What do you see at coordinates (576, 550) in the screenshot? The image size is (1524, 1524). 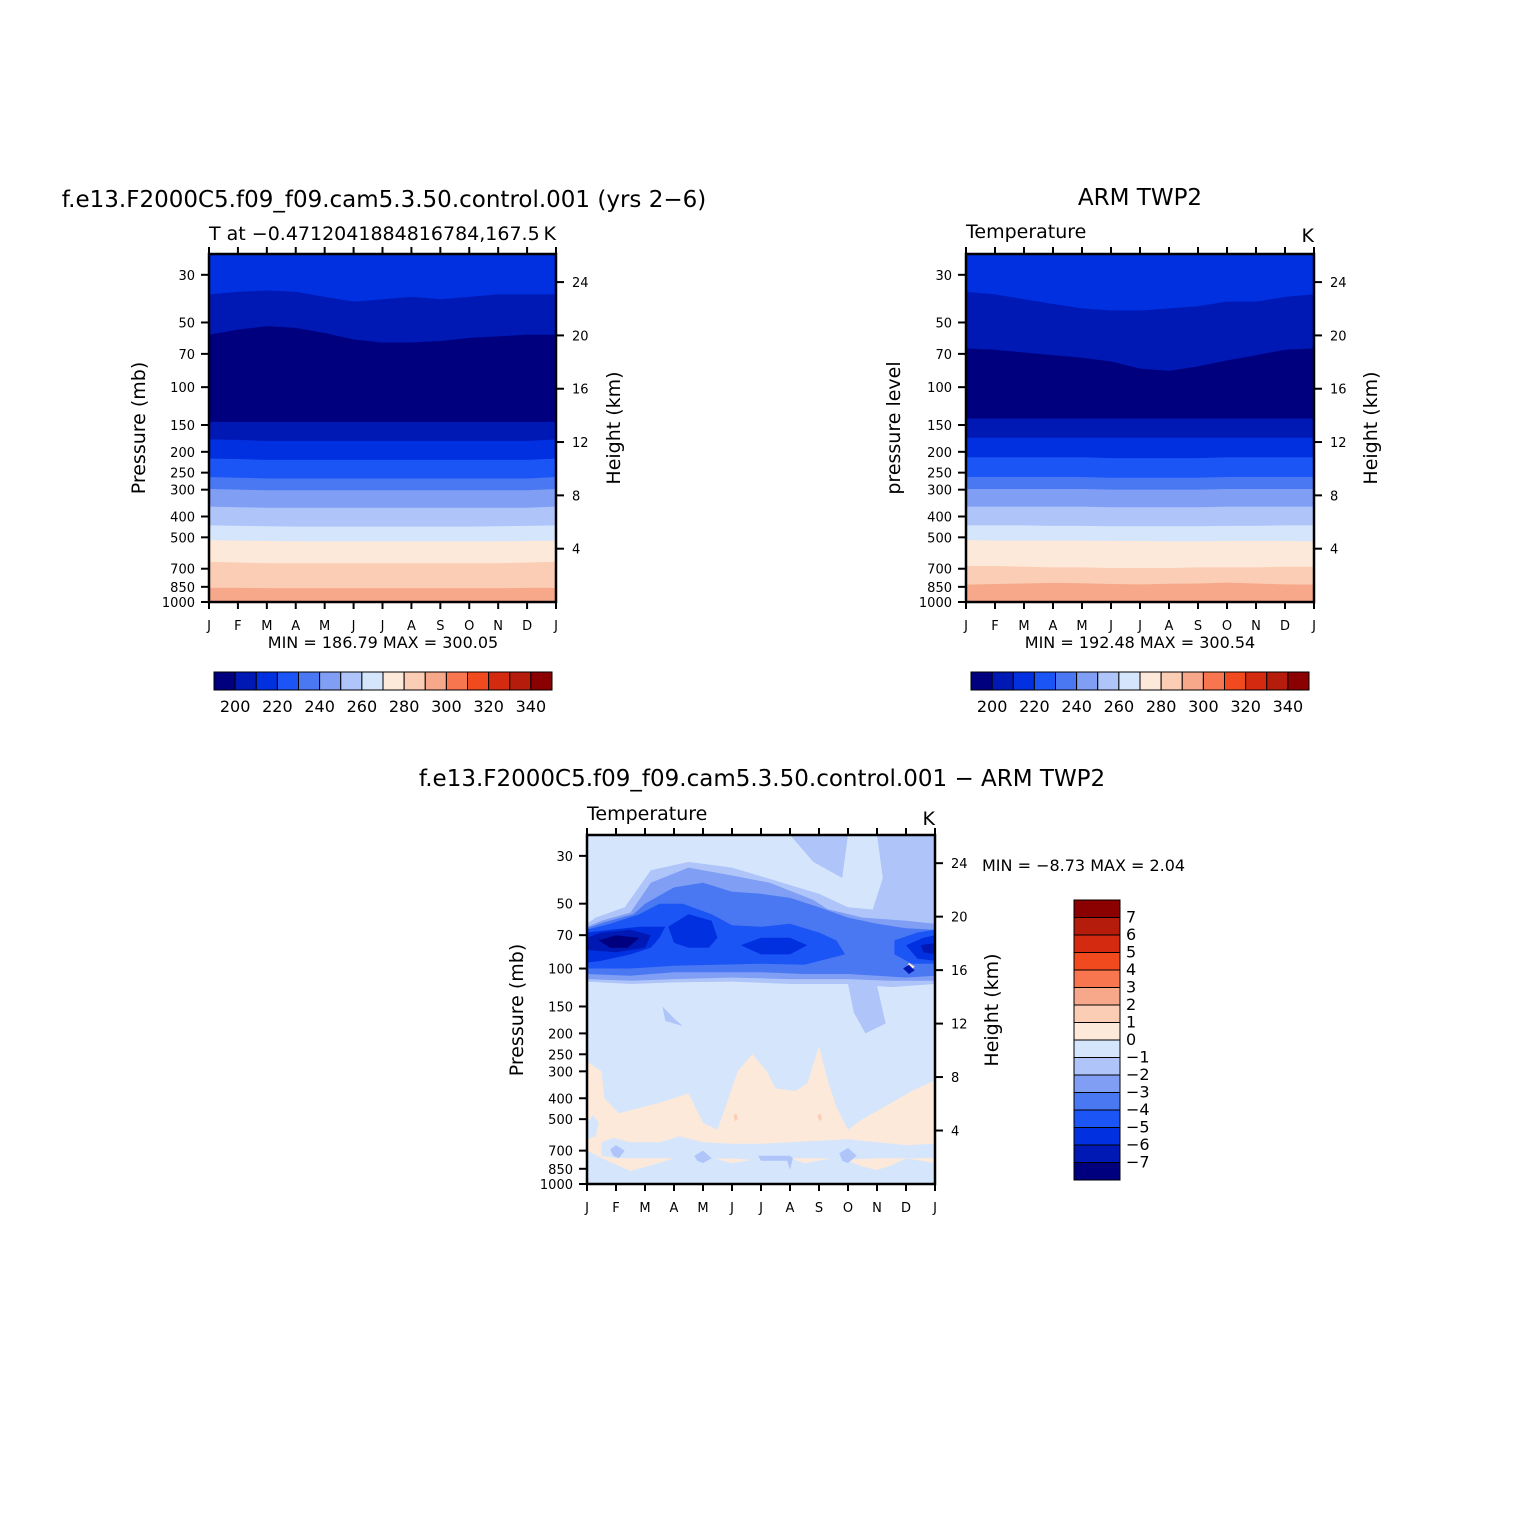 I see `y-right-tick-label-model: 4` at bounding box center [576, 550].